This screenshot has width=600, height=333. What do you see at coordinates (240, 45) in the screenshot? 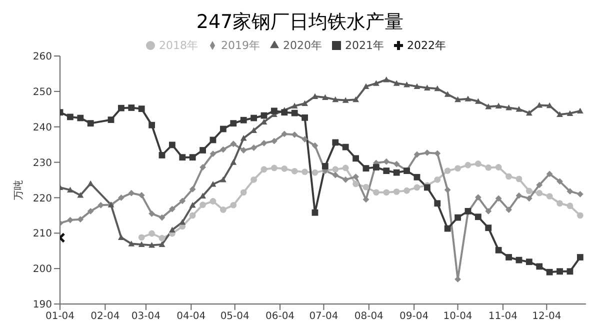
I see `legend-label: 2019年` at bounding box center [240, 45].